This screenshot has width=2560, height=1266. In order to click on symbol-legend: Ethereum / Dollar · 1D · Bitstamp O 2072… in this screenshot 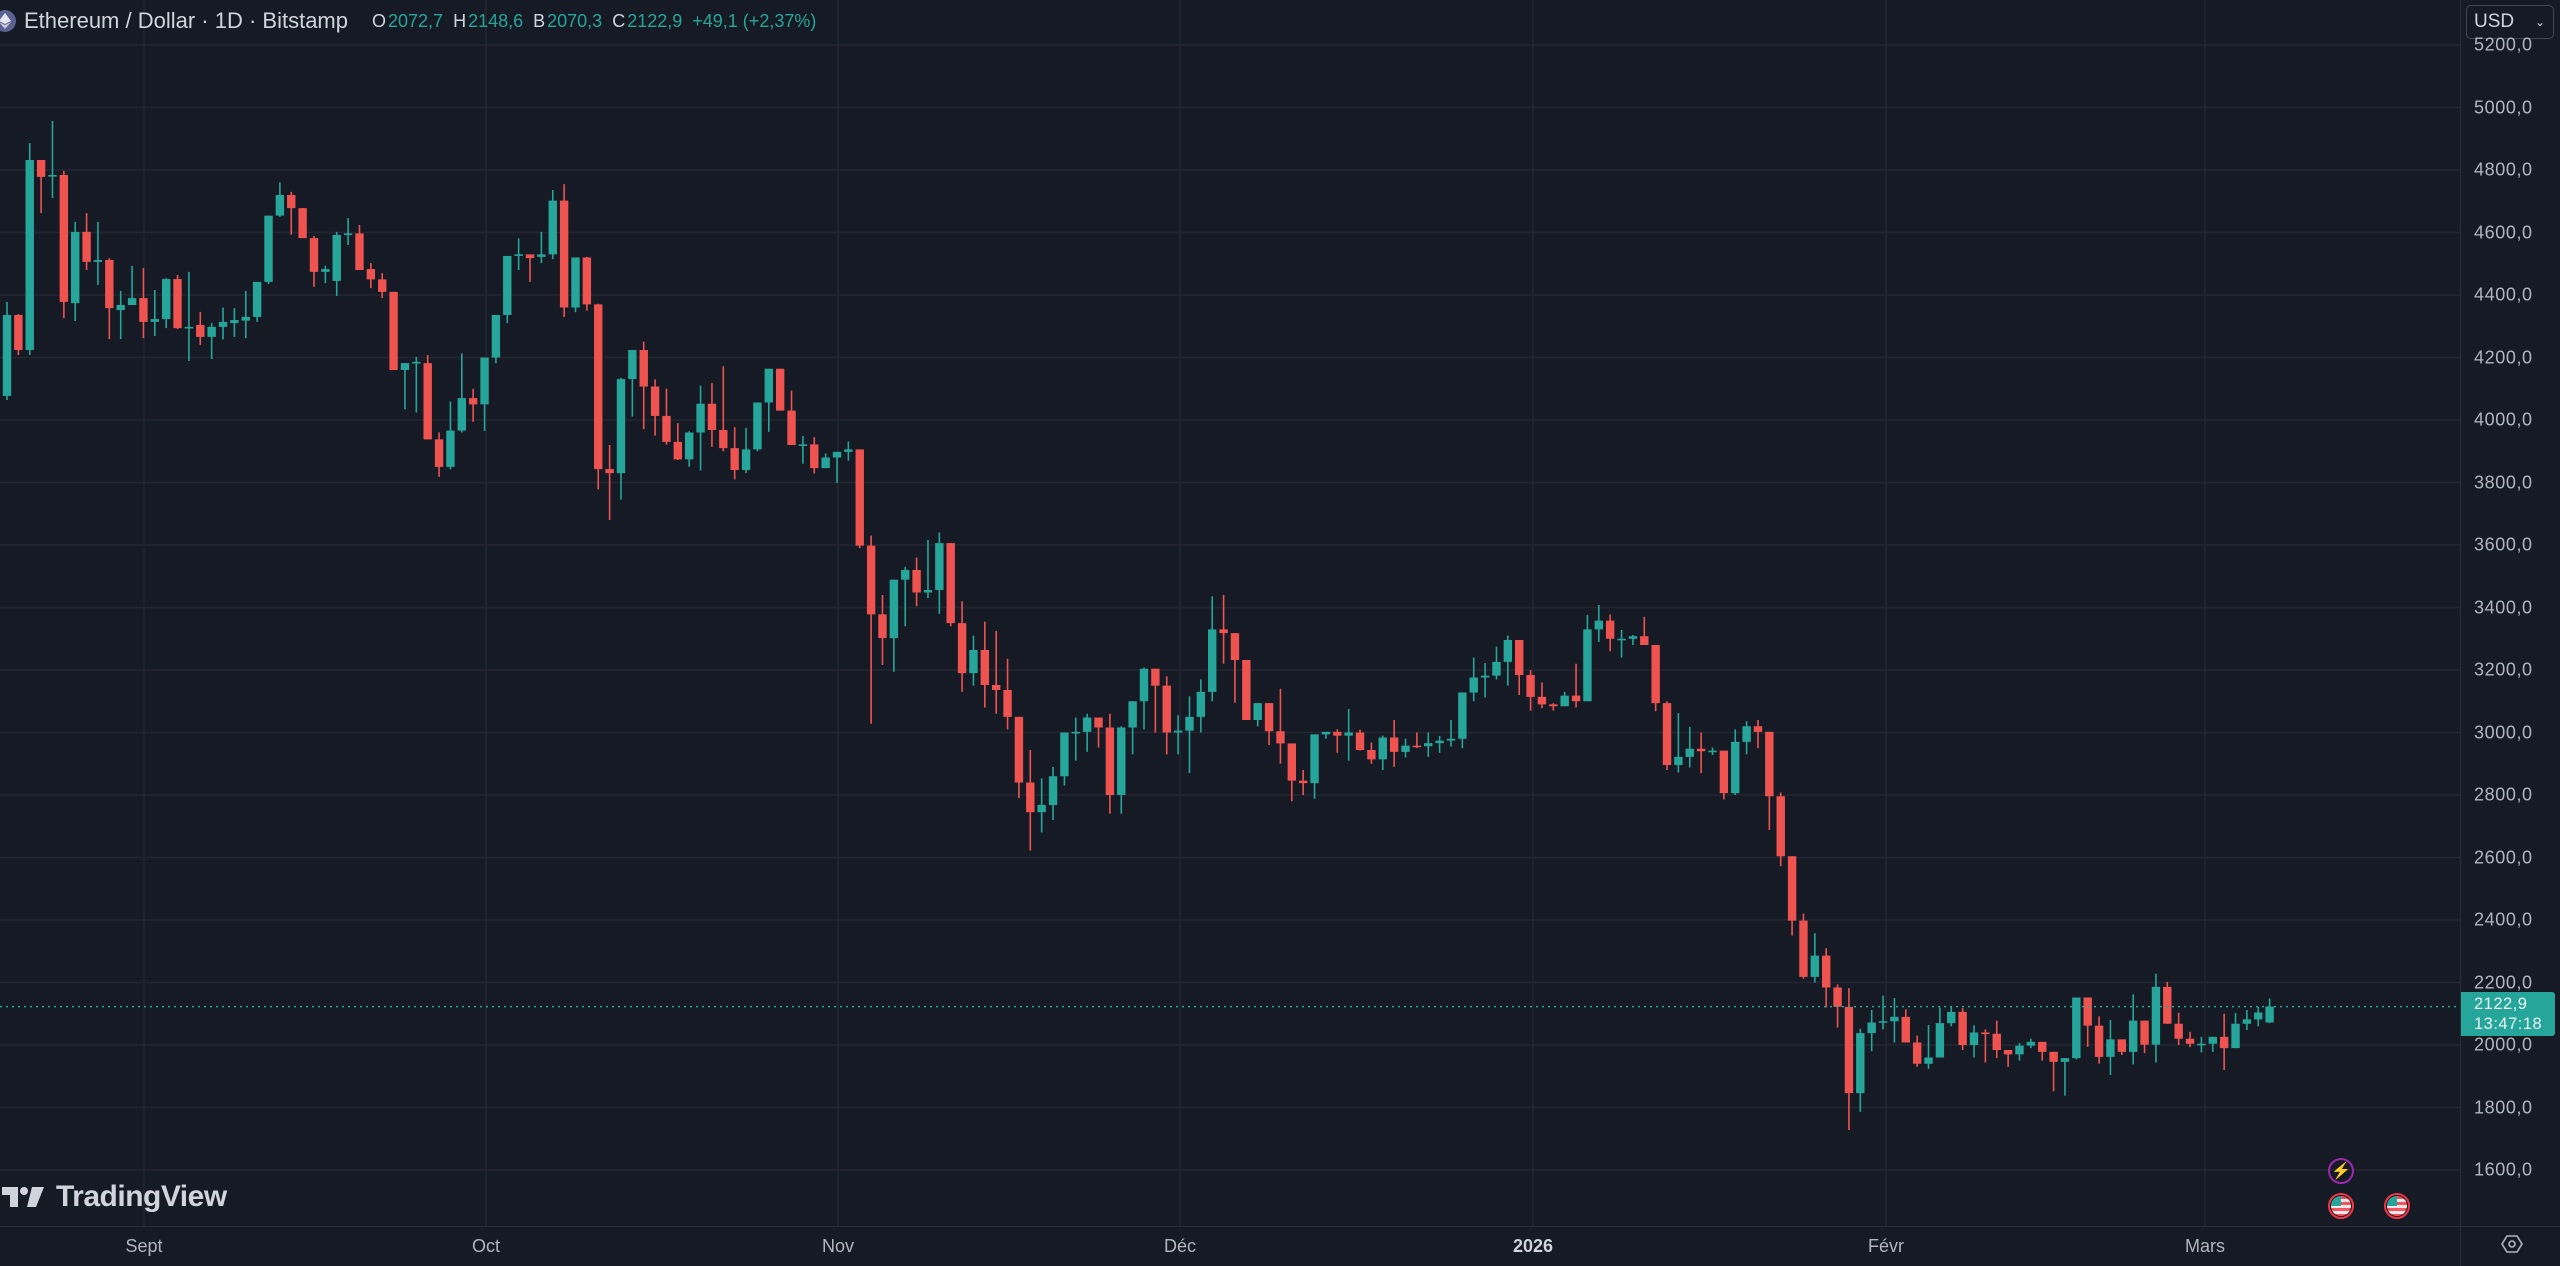, I will do `click(408, 21)`.